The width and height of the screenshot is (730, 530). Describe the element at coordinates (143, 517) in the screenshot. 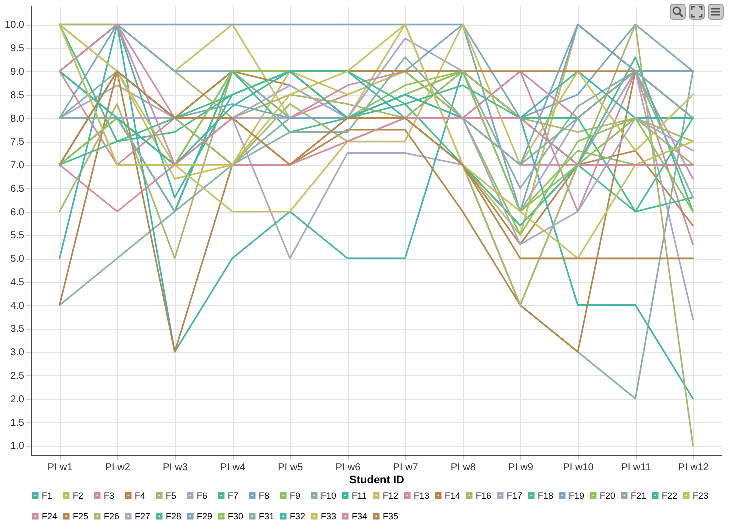

I see `legend-label: F27` at that location.